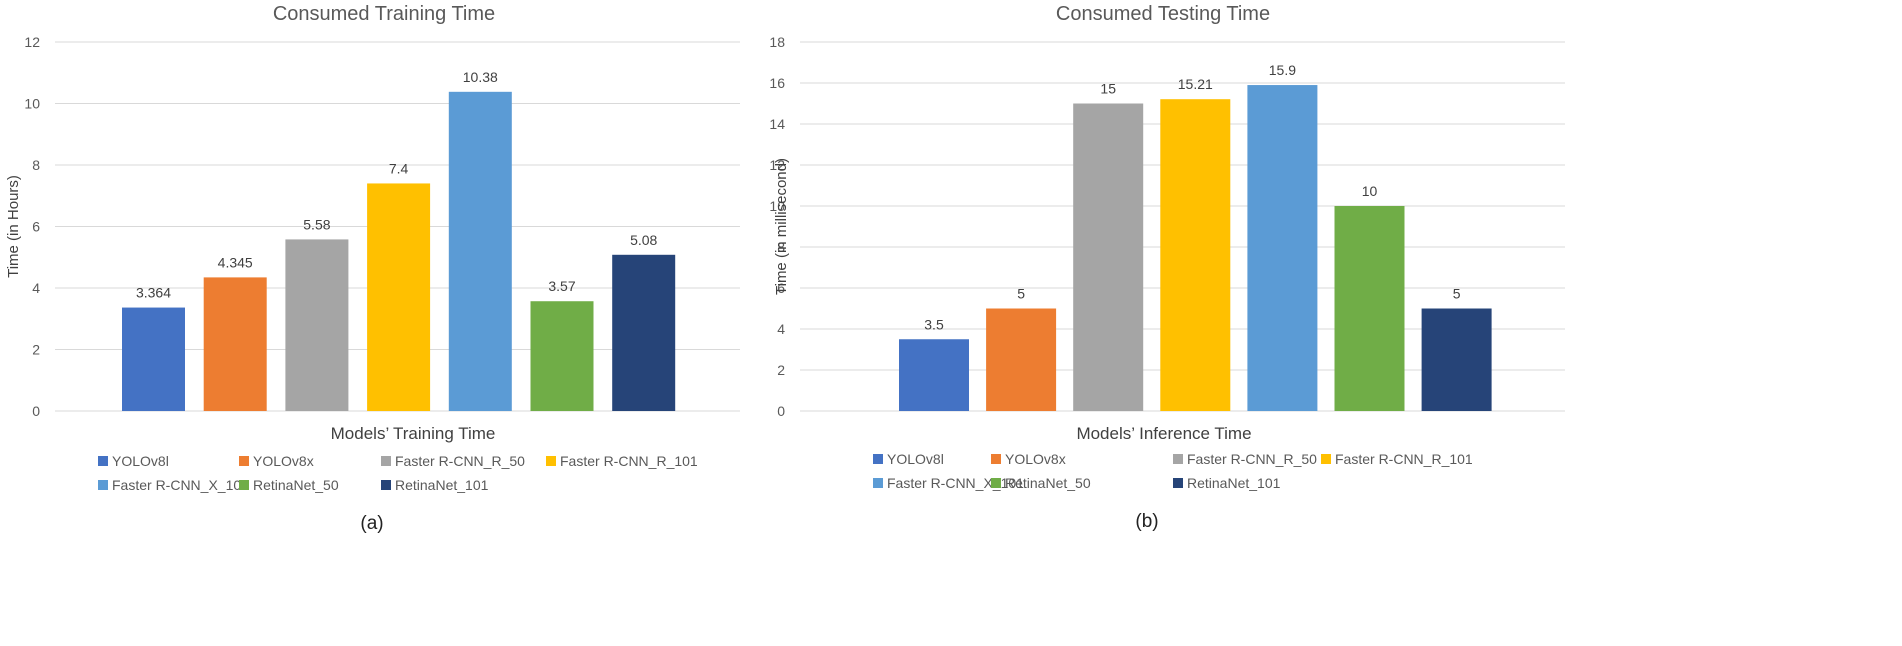 This screenshot has height=646, width=1902. Describe the element at coordinates (781, 226) in the screenshot. I see `y-axis-label: Time (in millisecond)` at that location.